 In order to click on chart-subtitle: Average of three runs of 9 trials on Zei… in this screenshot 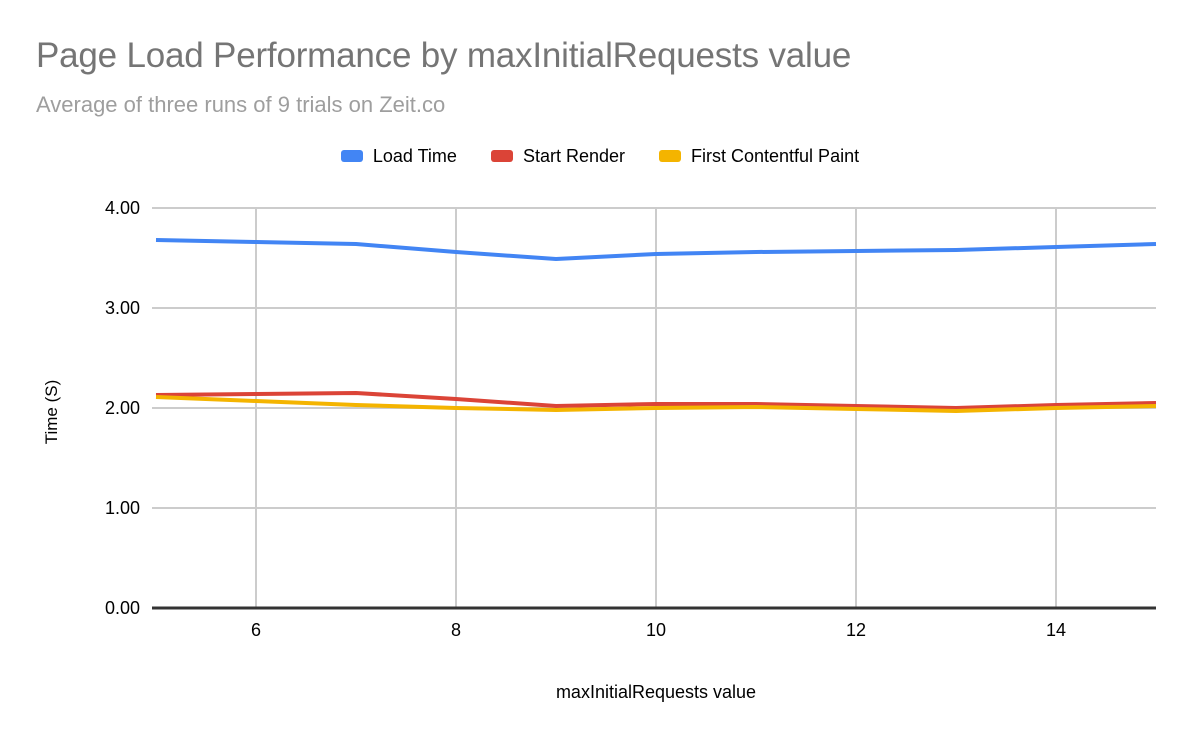, I will do `click(241, 104)`.